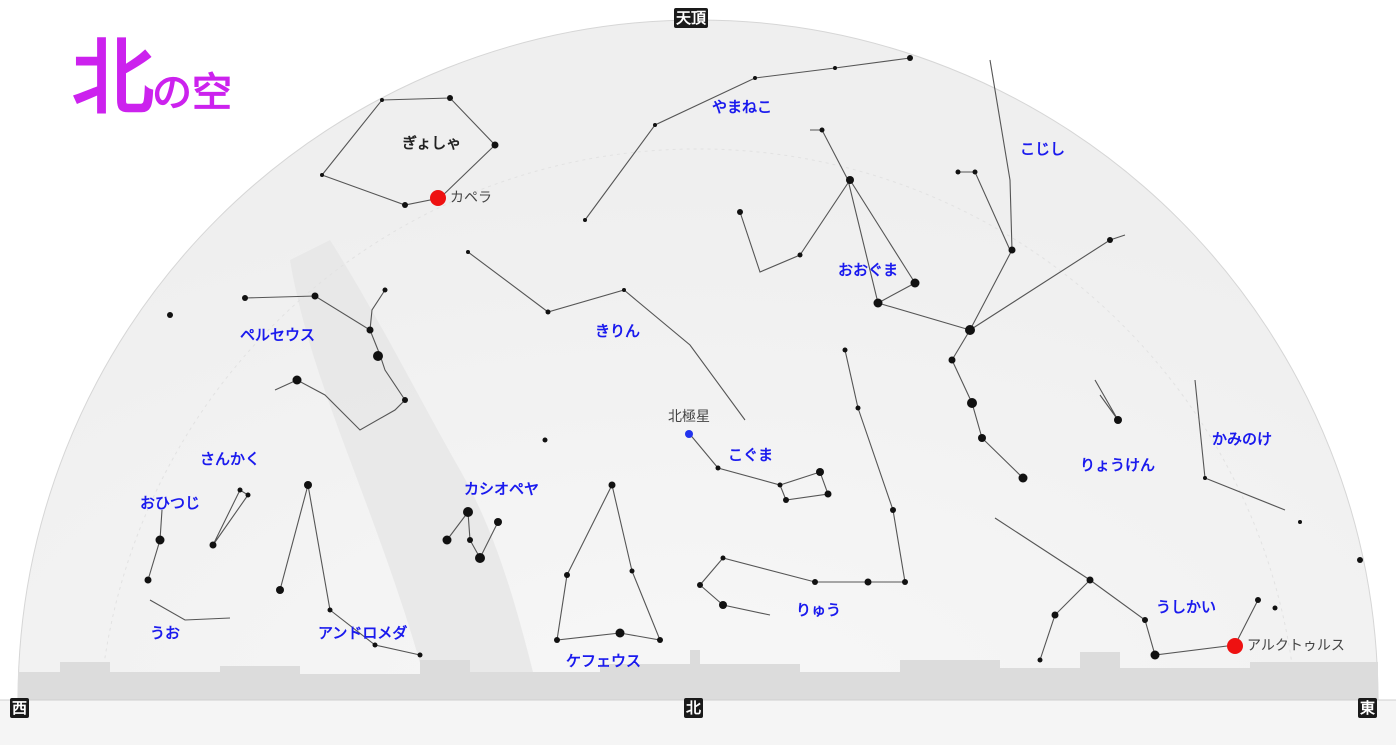 The image size is (1396, 749). I want to click on polaris-label: 北極星, so click(689, 417).